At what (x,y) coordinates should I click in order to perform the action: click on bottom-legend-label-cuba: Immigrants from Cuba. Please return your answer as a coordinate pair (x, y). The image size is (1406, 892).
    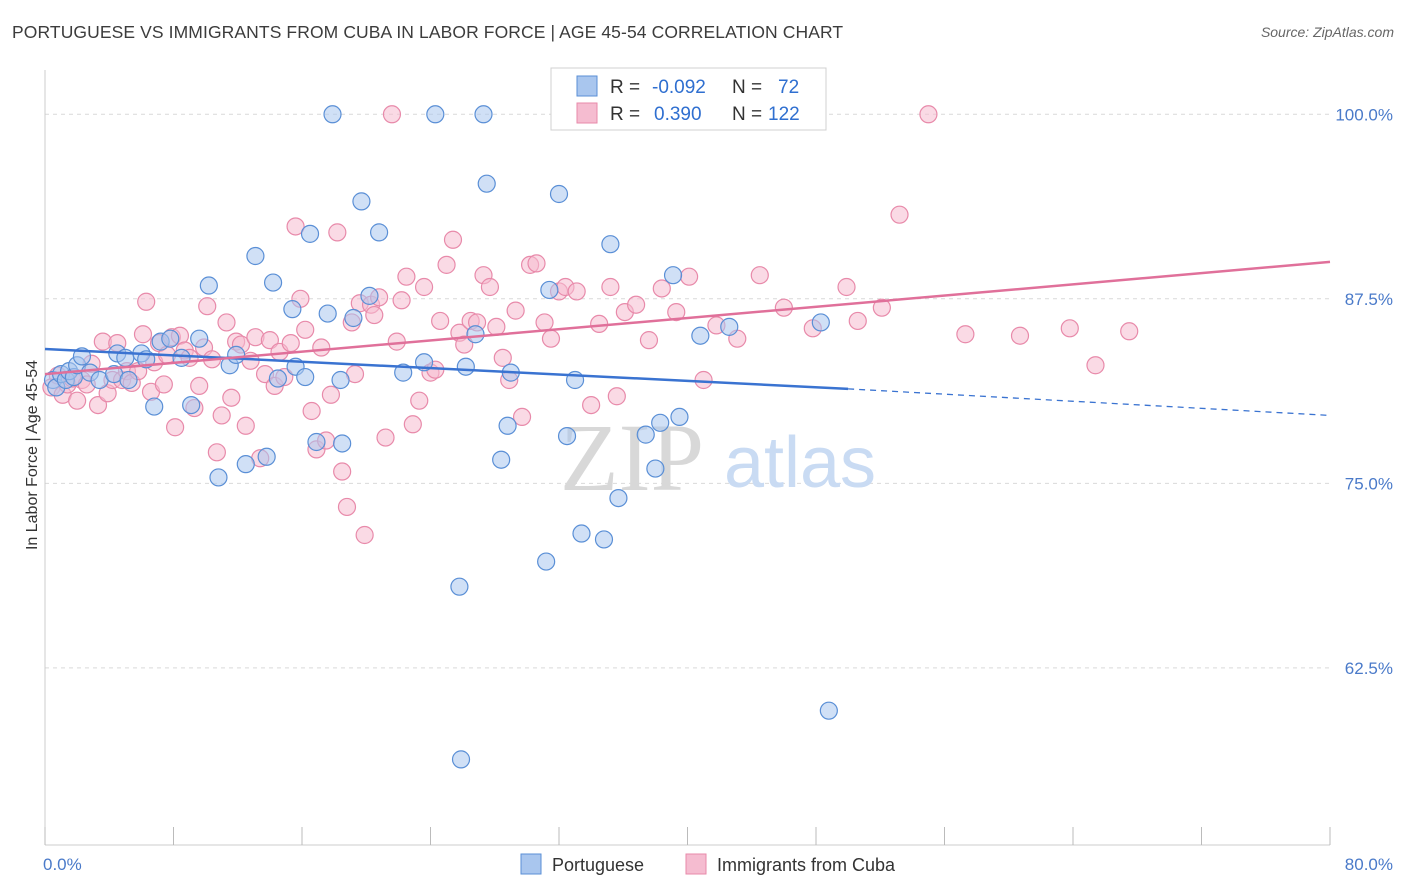
    Looking at the image, I should click on (806, 865).